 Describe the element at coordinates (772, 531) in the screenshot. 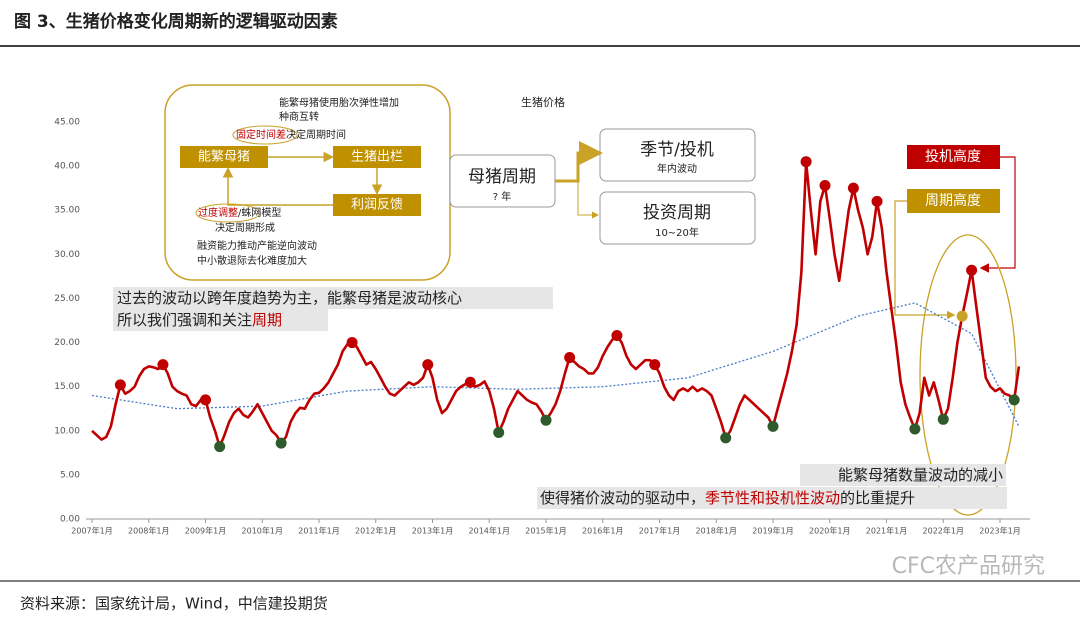

I see `x-tick-label: 2019年1月` at that location.